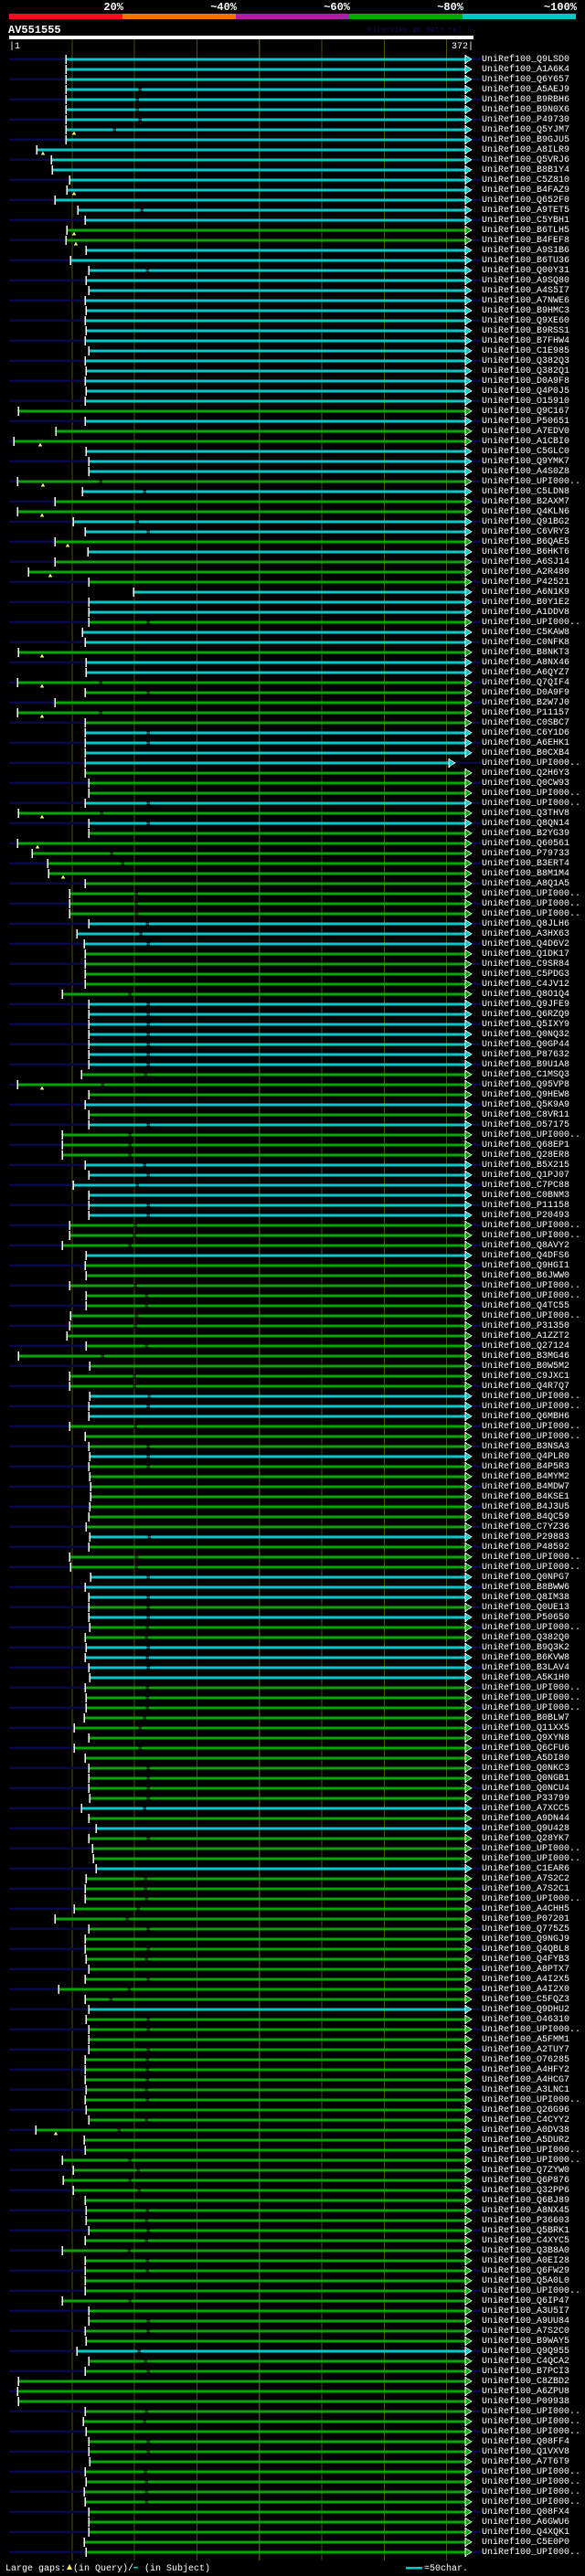 The height and width of the screenshot is (2576, 585). I want to click on svg-text: UniRef100_B5X215, so click(525, 1165).